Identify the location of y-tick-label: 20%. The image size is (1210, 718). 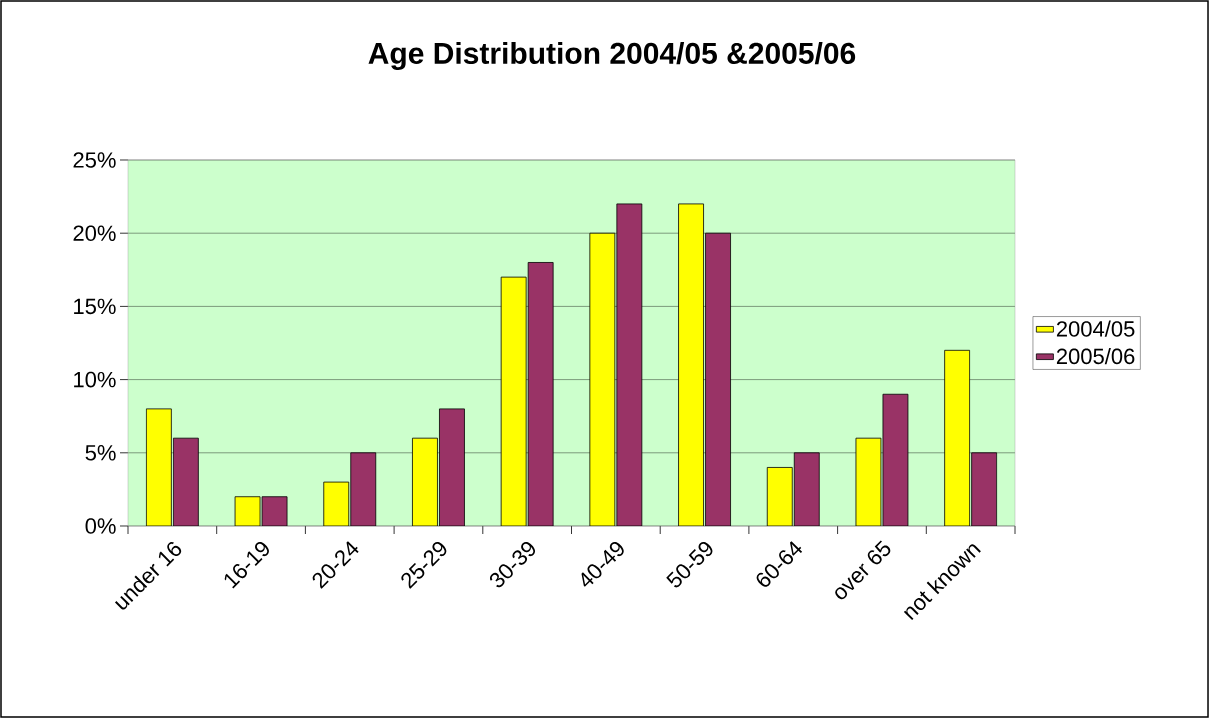
(94, 233).